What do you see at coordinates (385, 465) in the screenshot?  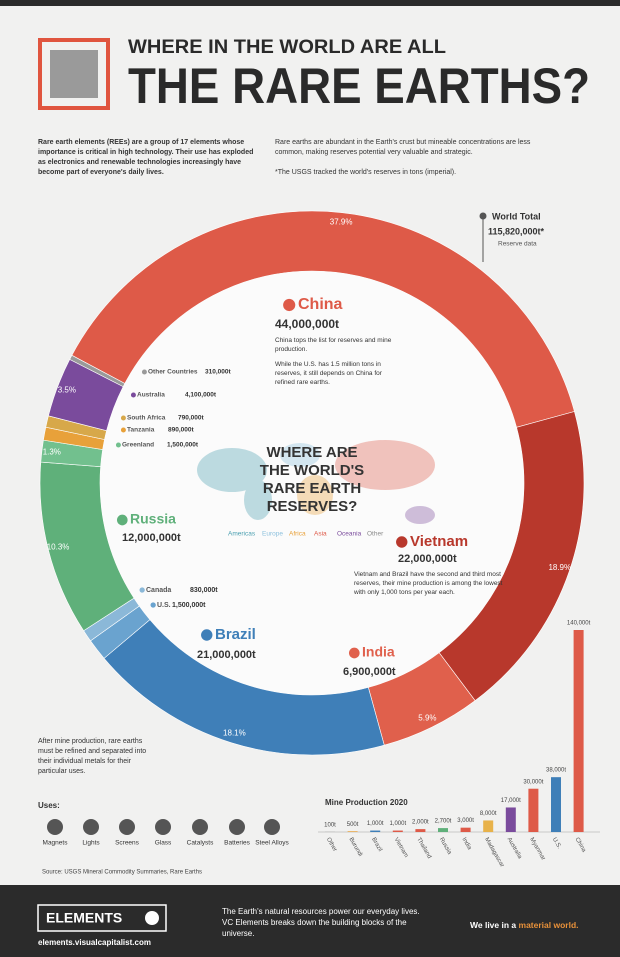 I see `map-asia` at bounding box center [385, 465].